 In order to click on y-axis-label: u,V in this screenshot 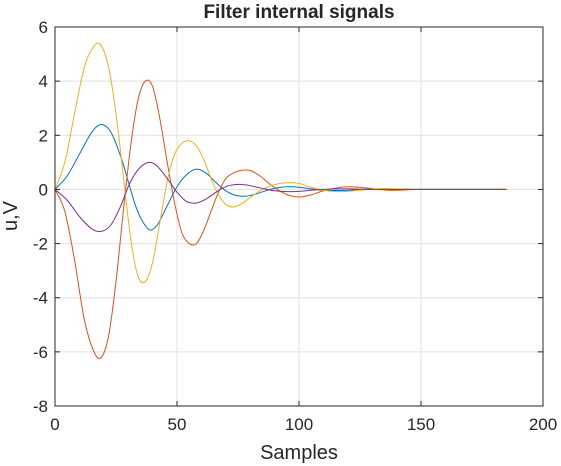, I will do `click(11, 215)`.